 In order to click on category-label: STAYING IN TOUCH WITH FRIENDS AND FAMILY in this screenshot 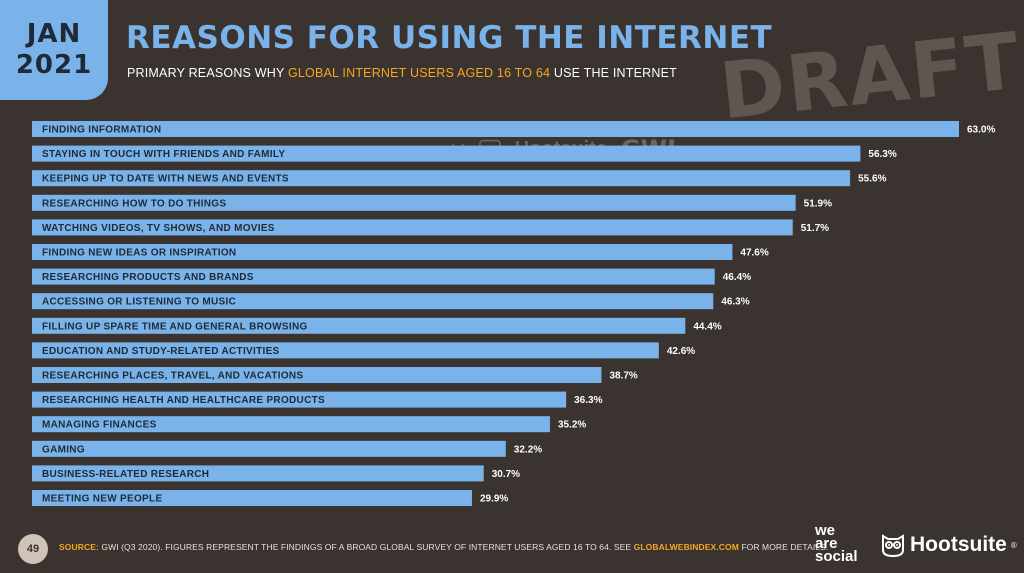, I will do `click(163, 154)`.